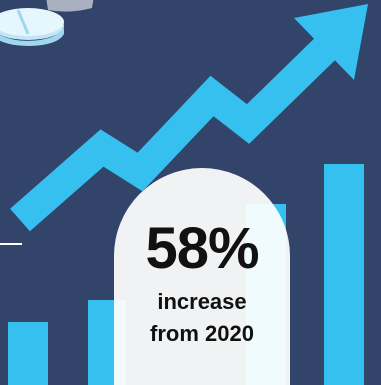  I want to click on stat-caption: increase from 2020, so click(202, 318).